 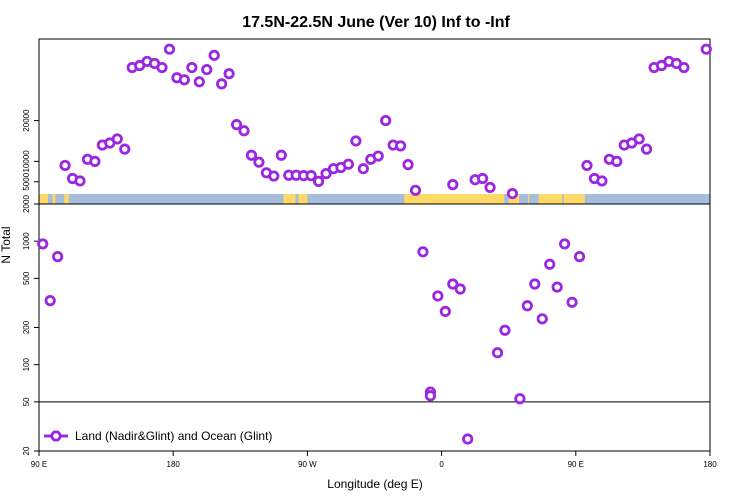 What do you see at coordinates (374, 484) in the screenshot?
I see `x-axis-label: Longitude (deg E)` at bounding box center [374, 484].